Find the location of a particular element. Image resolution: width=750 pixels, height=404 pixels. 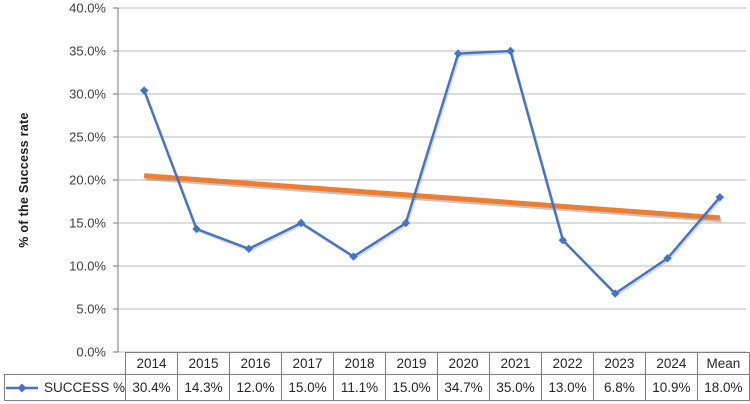

value-cell: 30.4% is located at coordinates (152, 387).